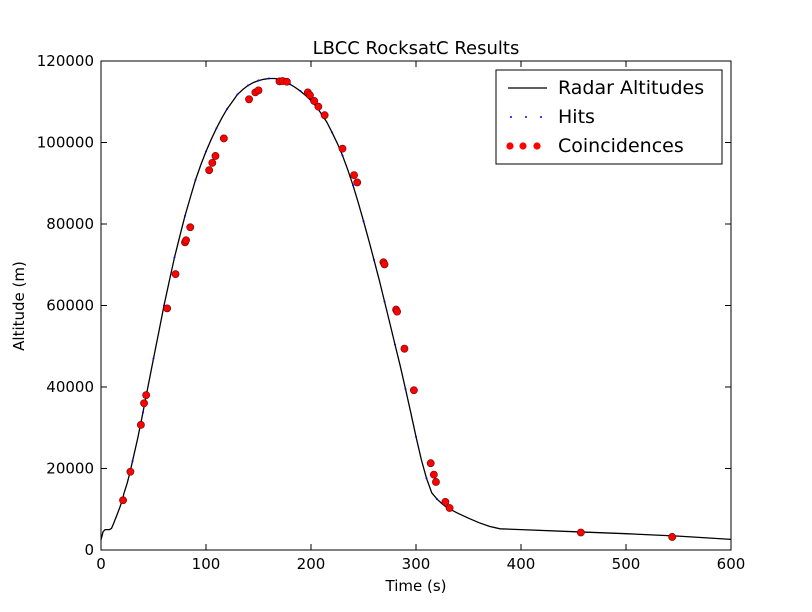 This screenshot has height=612, width=812. What do you see at coordinates (70, 469) in the screenshot?
I see `y-tick-label: 20000` at bounding box center [70, 469].